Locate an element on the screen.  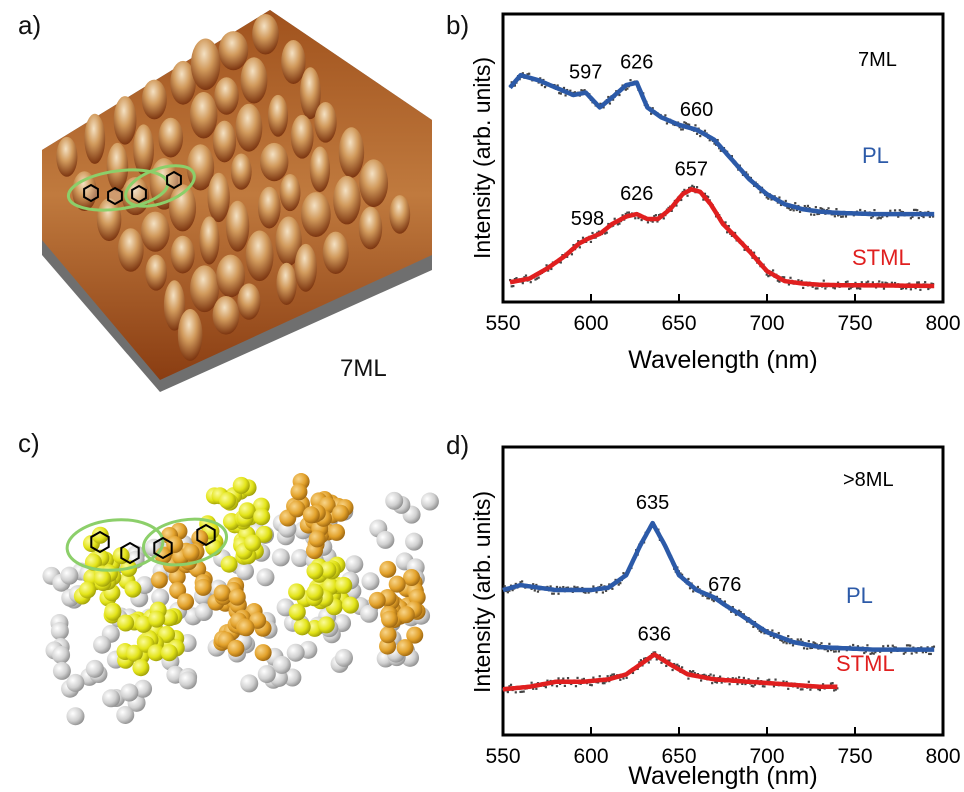
chart-b-series is located at coordinates (721, 180).